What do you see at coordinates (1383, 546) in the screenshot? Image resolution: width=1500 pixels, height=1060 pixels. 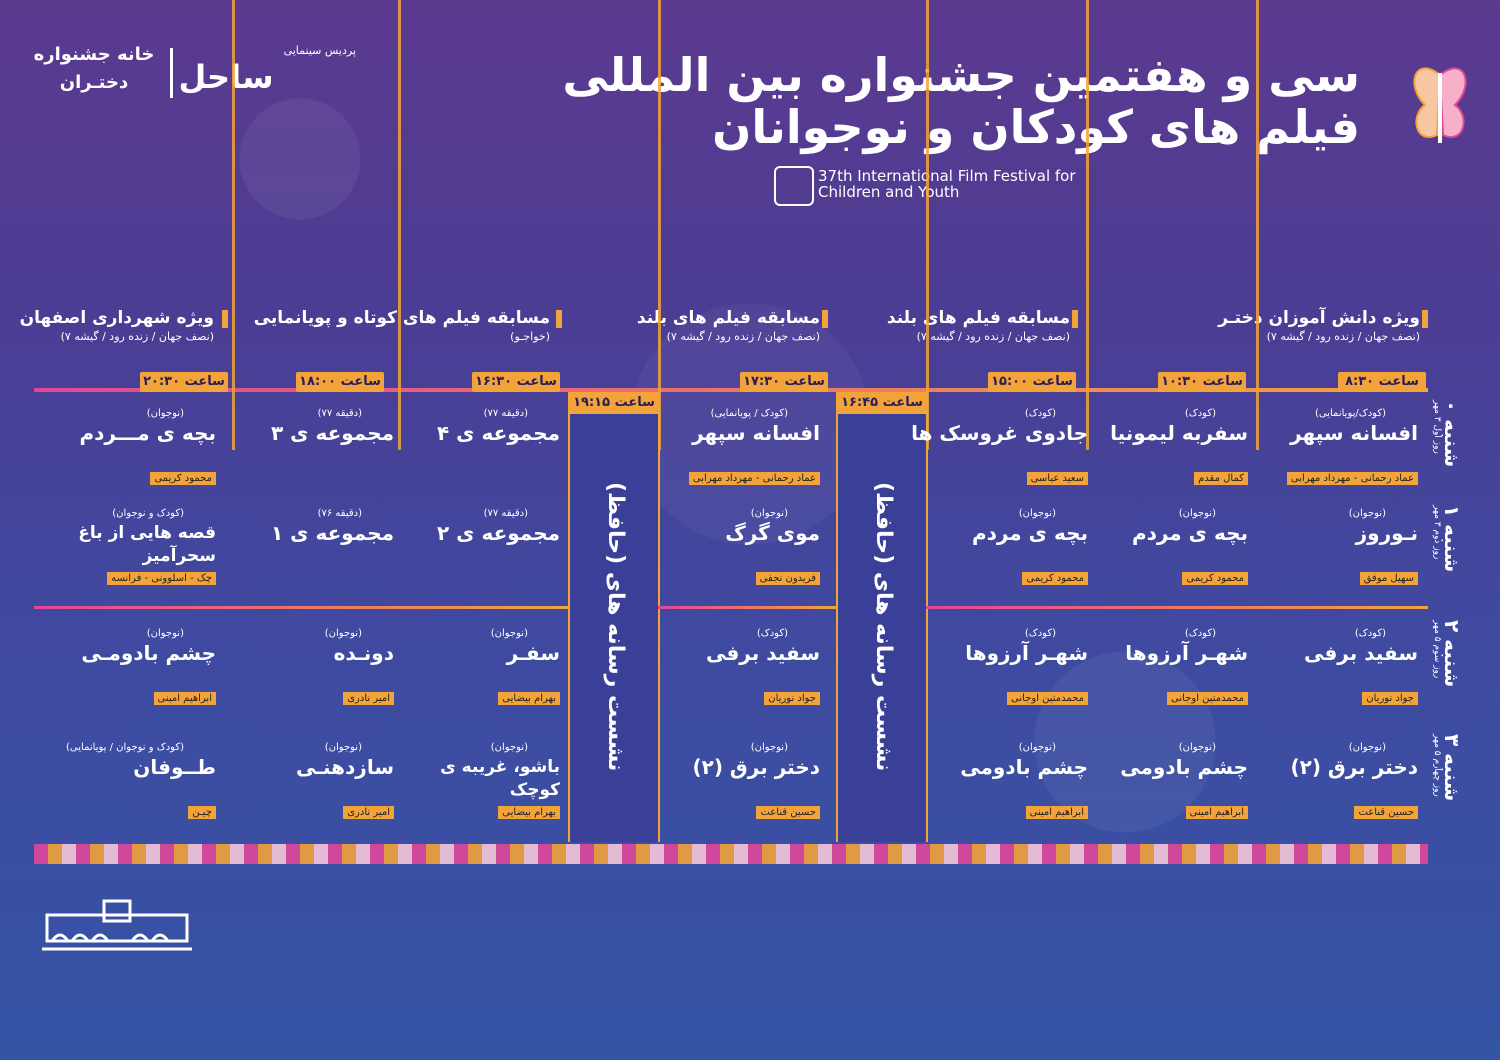 I see `film-cell: (نوجوان) نـوروز سهیل موفق` at bounding box center [1383, 546].